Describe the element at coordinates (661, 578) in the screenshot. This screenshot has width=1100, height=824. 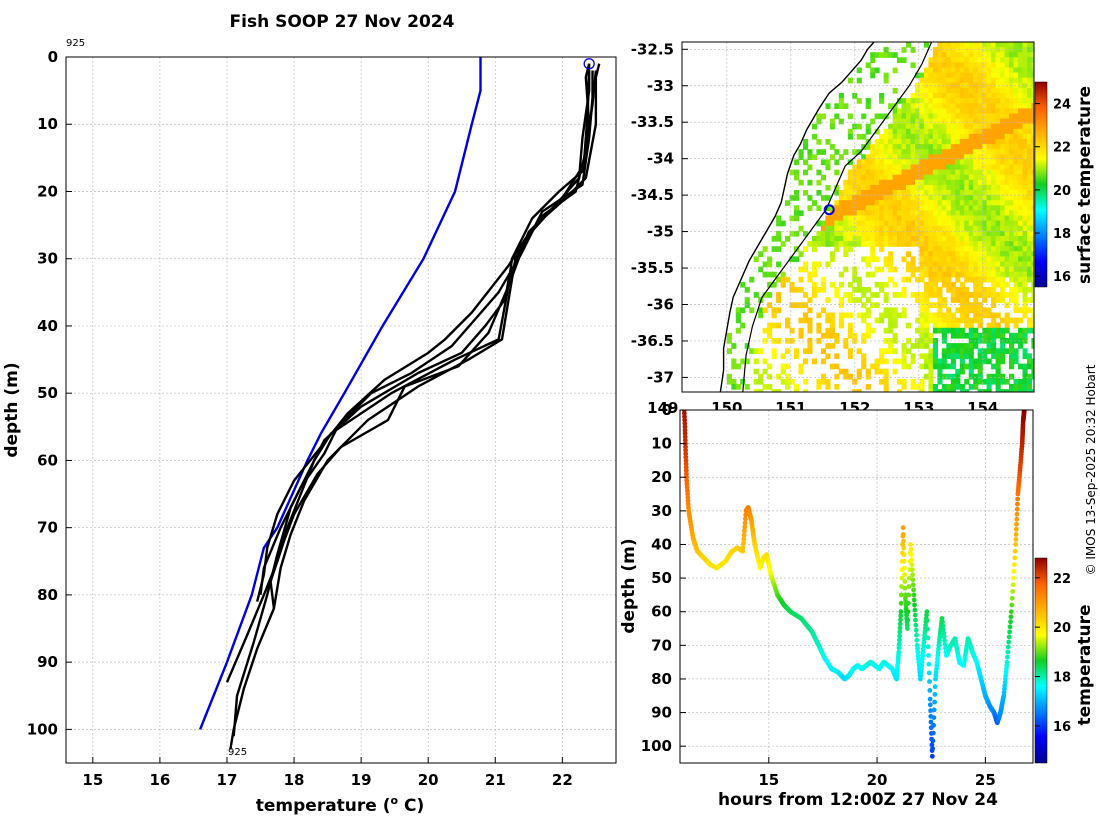
I see `section-ytick-label: 50` at that location.